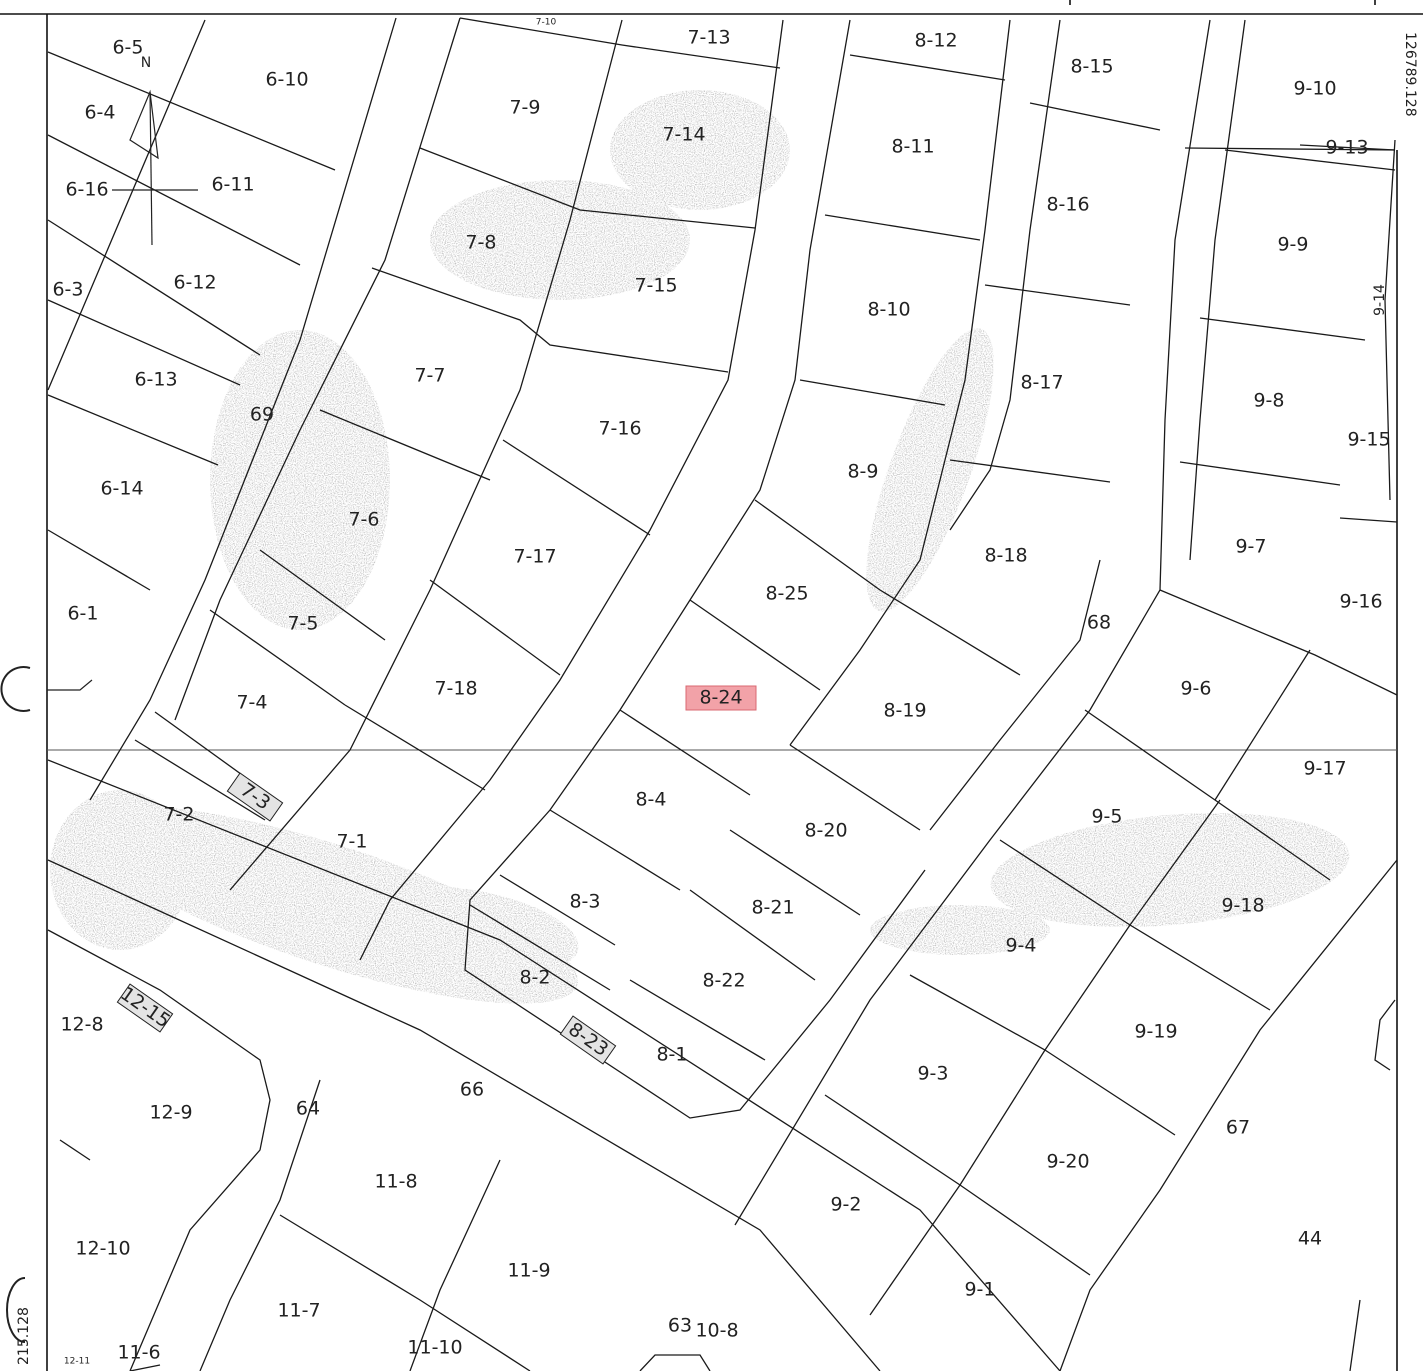 This screenshot has height=1371, width=1423. What do you see at coordinates (77, 1362) in the screenshot?
I see `parcel-label-12-11: 12-11` at bounding box center [77, 1362].